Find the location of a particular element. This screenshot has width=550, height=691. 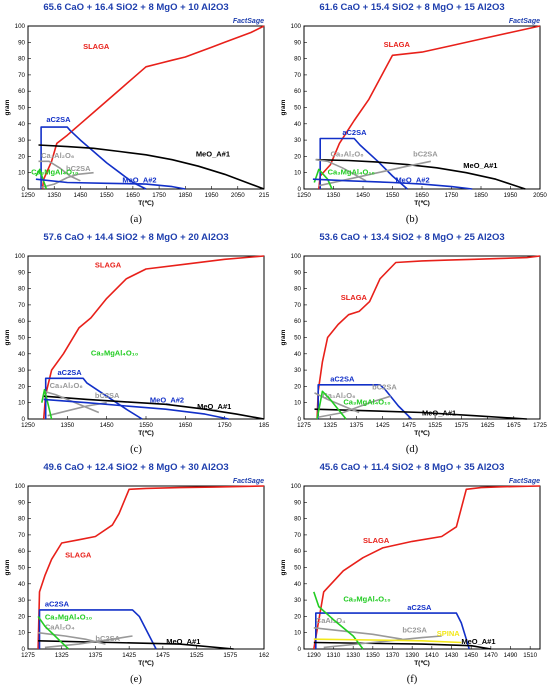

x-tick-label: 1850 is located at coordinates (185, 195).